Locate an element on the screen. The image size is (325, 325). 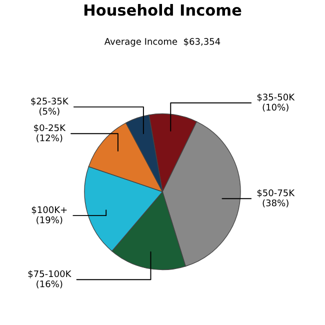
slice-label: $75-100K is located at coordinates (50, 274).